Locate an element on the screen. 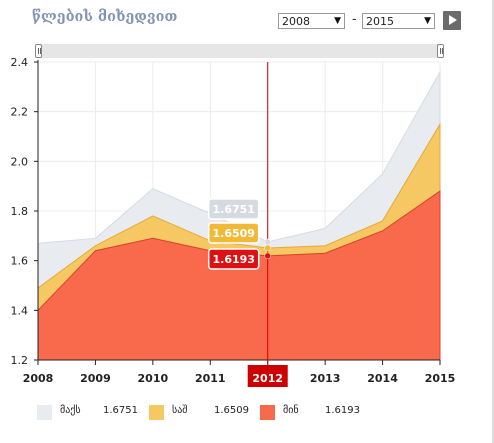 The width and height of the screenshot is (494, 443). legend-value-min: 1.6193 is located at coordinates (342, 410).